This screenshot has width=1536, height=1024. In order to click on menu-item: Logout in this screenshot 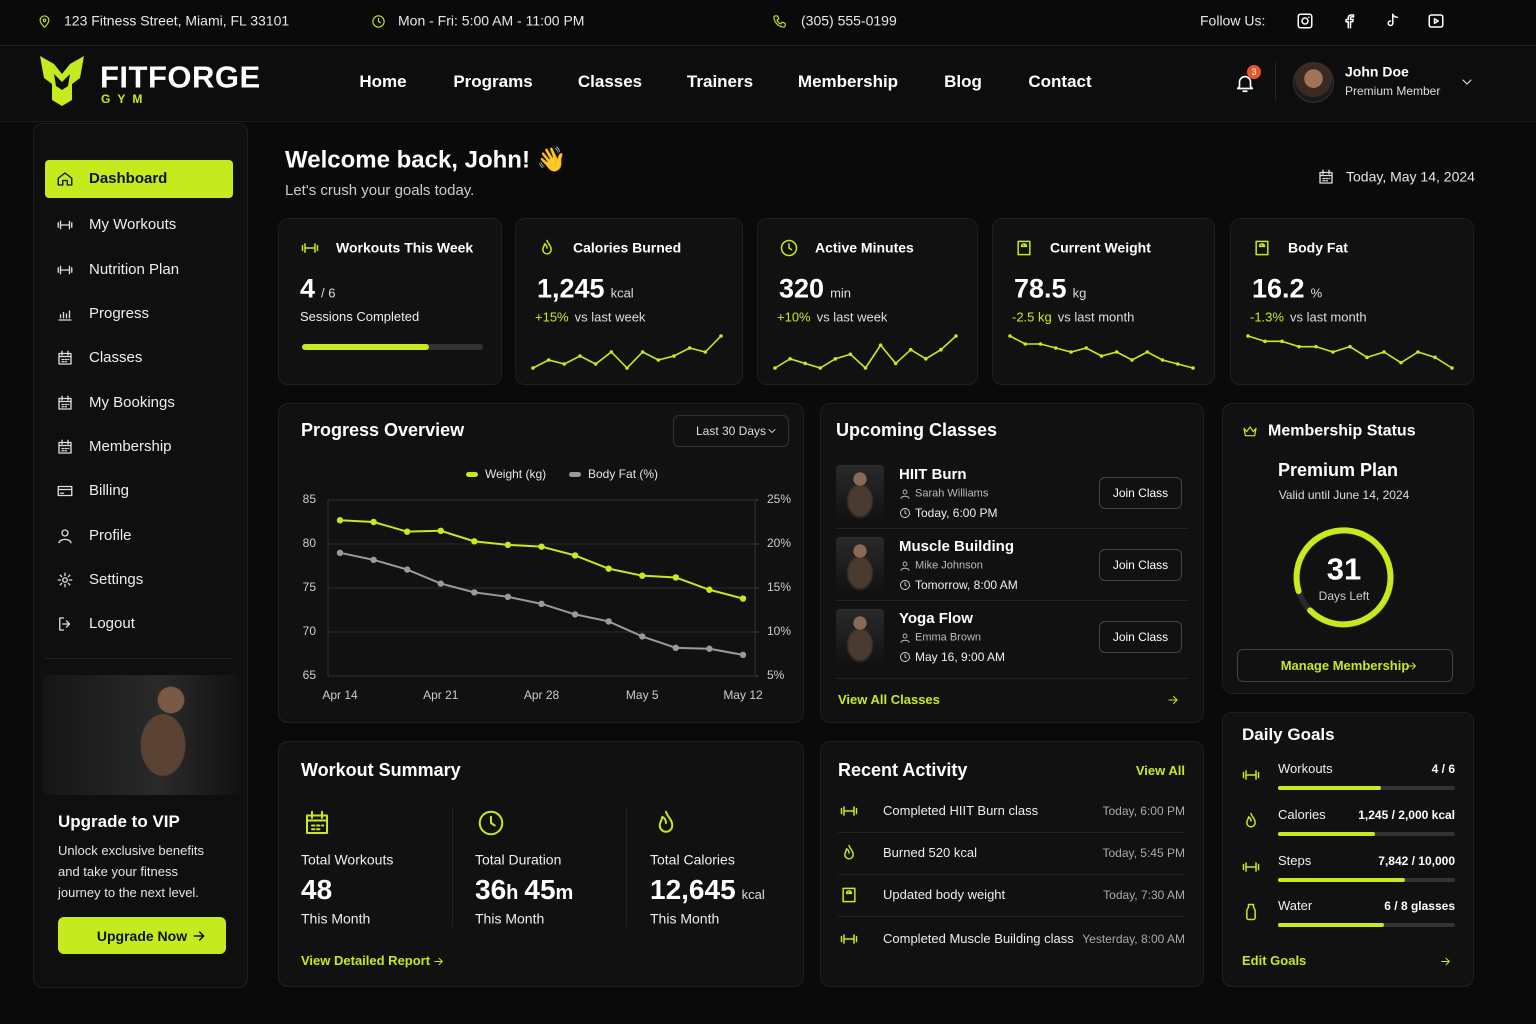, I will do `click(112, 623)`.